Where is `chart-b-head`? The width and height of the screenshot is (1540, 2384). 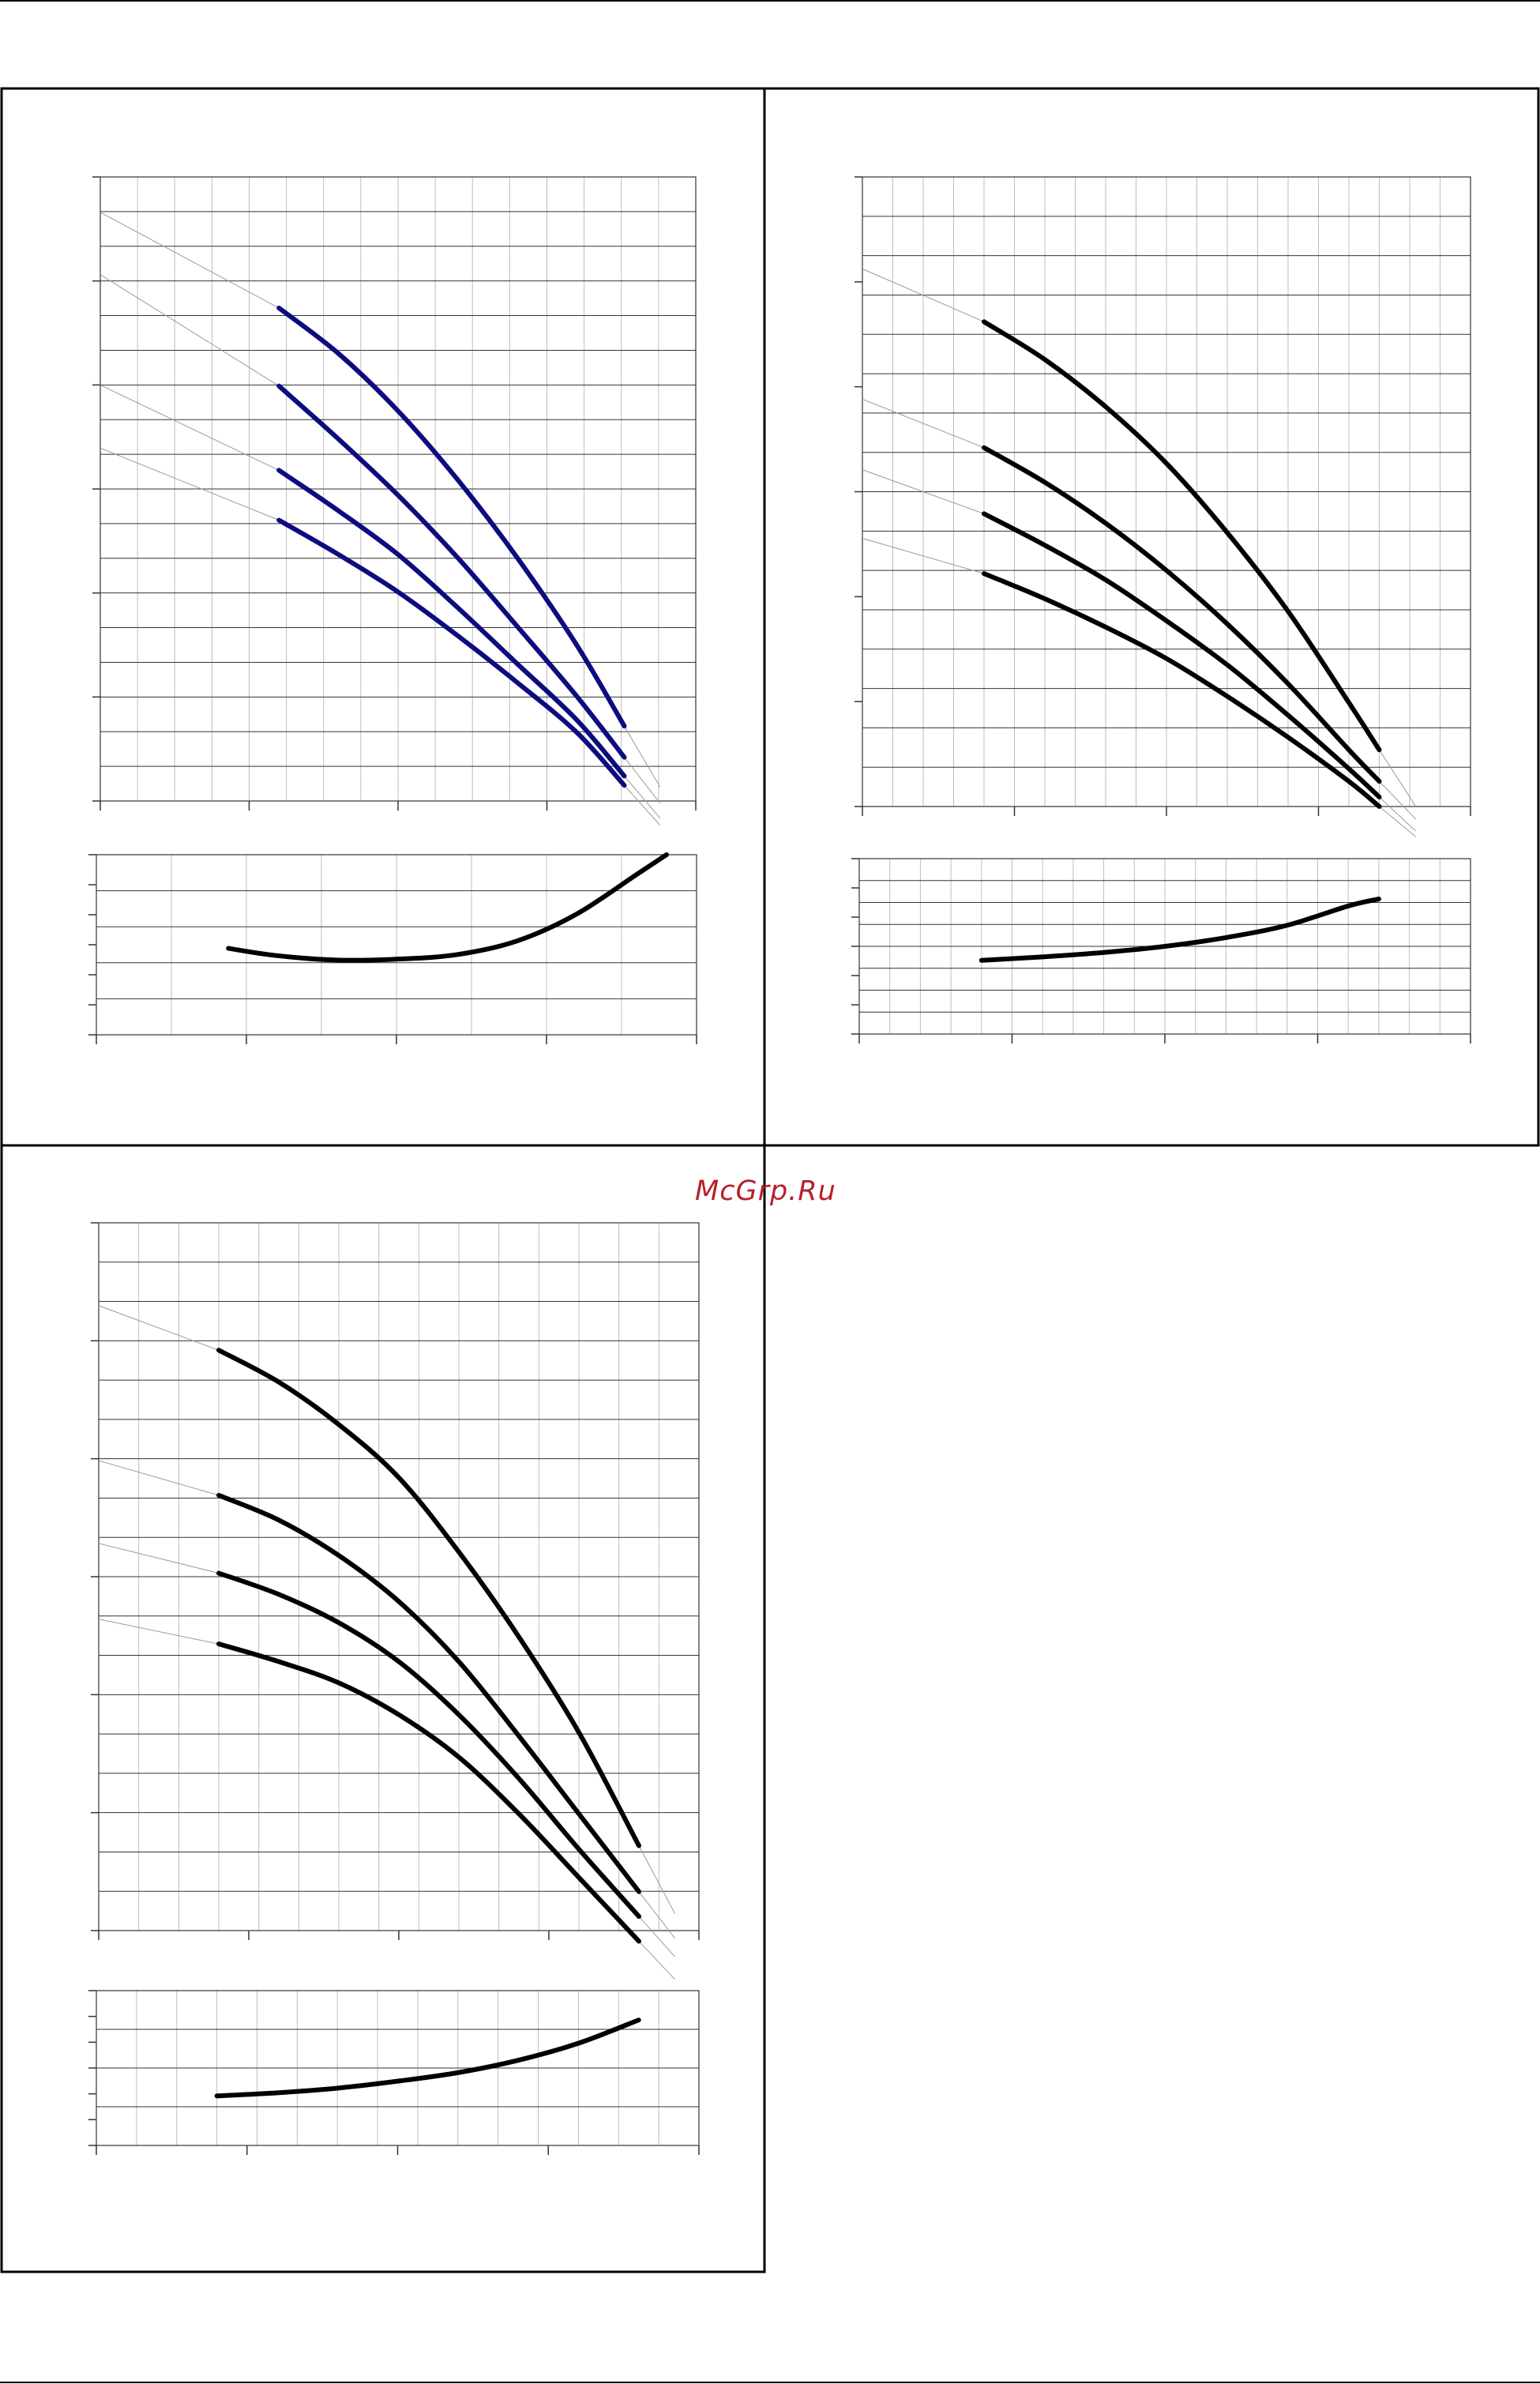
chart-b-head is located at coordinates (1163, 506).